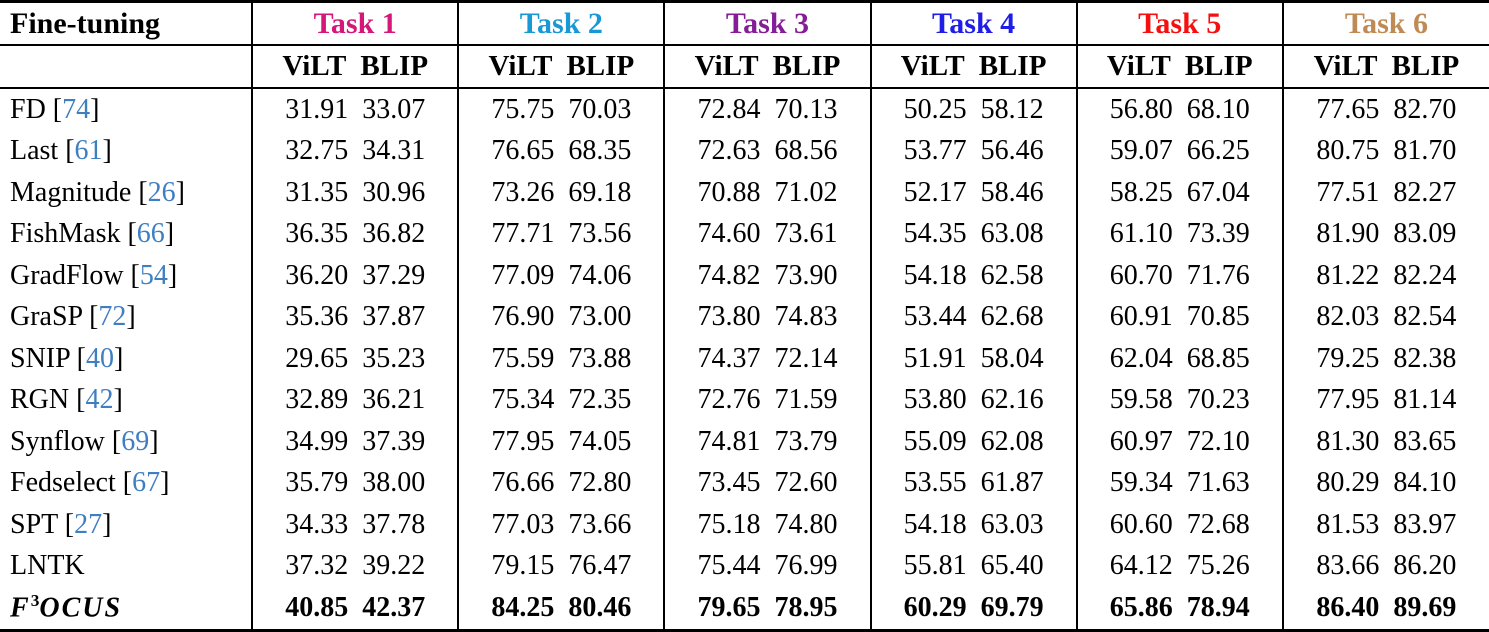  Describe the element at coordinates (1348, 483) in the screenshot. I see `vilt-value: 80.29` at that location.